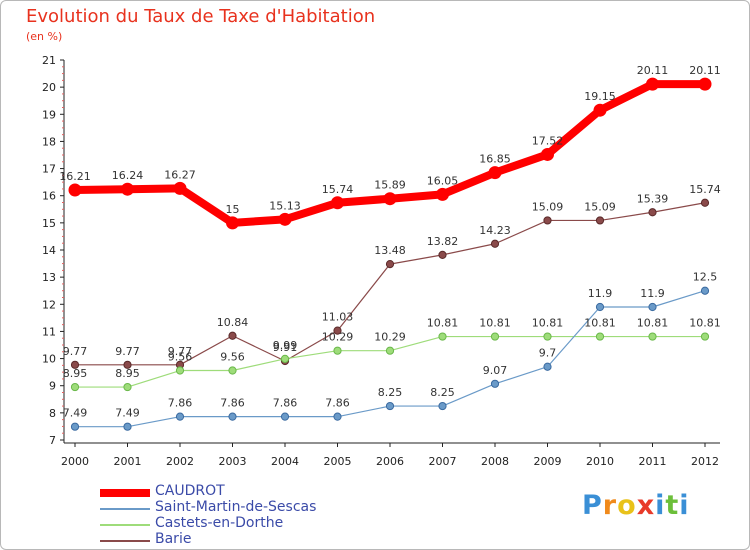 This screenshot has height=550, width=750. What do you see at coordinates (49, 331) in the screenshot?
I see `y-tick-label: 11` at bounding box center [49, 331].